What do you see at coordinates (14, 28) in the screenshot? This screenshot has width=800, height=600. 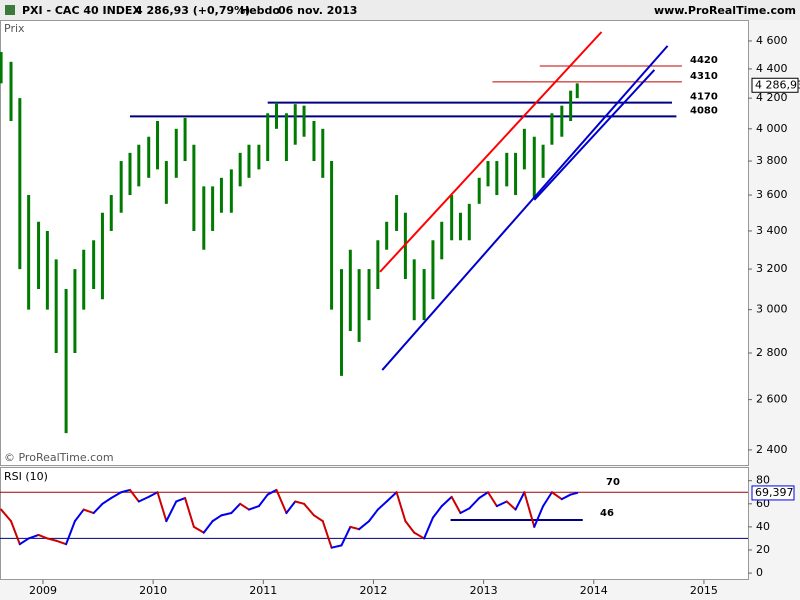 I see `panel-label: Prix` at bounding box center [14, 28].